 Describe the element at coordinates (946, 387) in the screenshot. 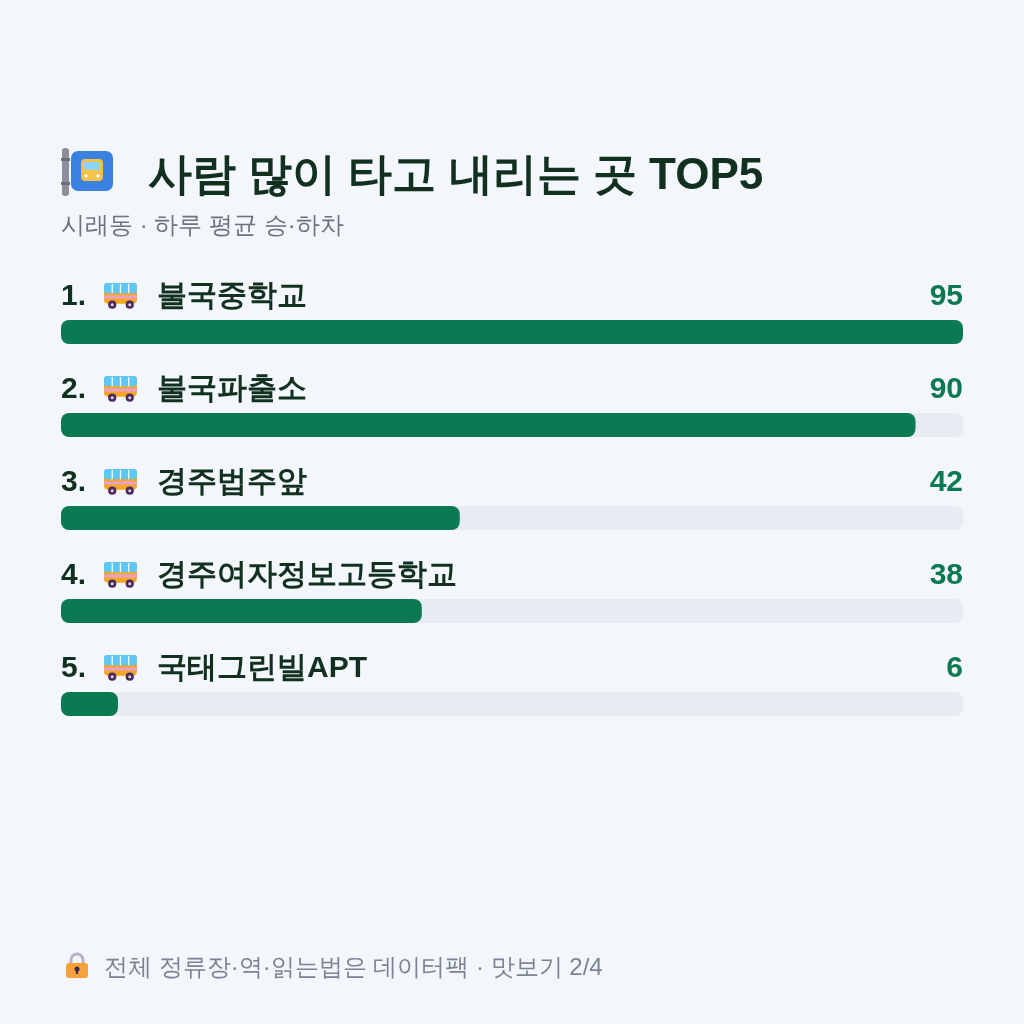

I see `data-label: 90` at that location.